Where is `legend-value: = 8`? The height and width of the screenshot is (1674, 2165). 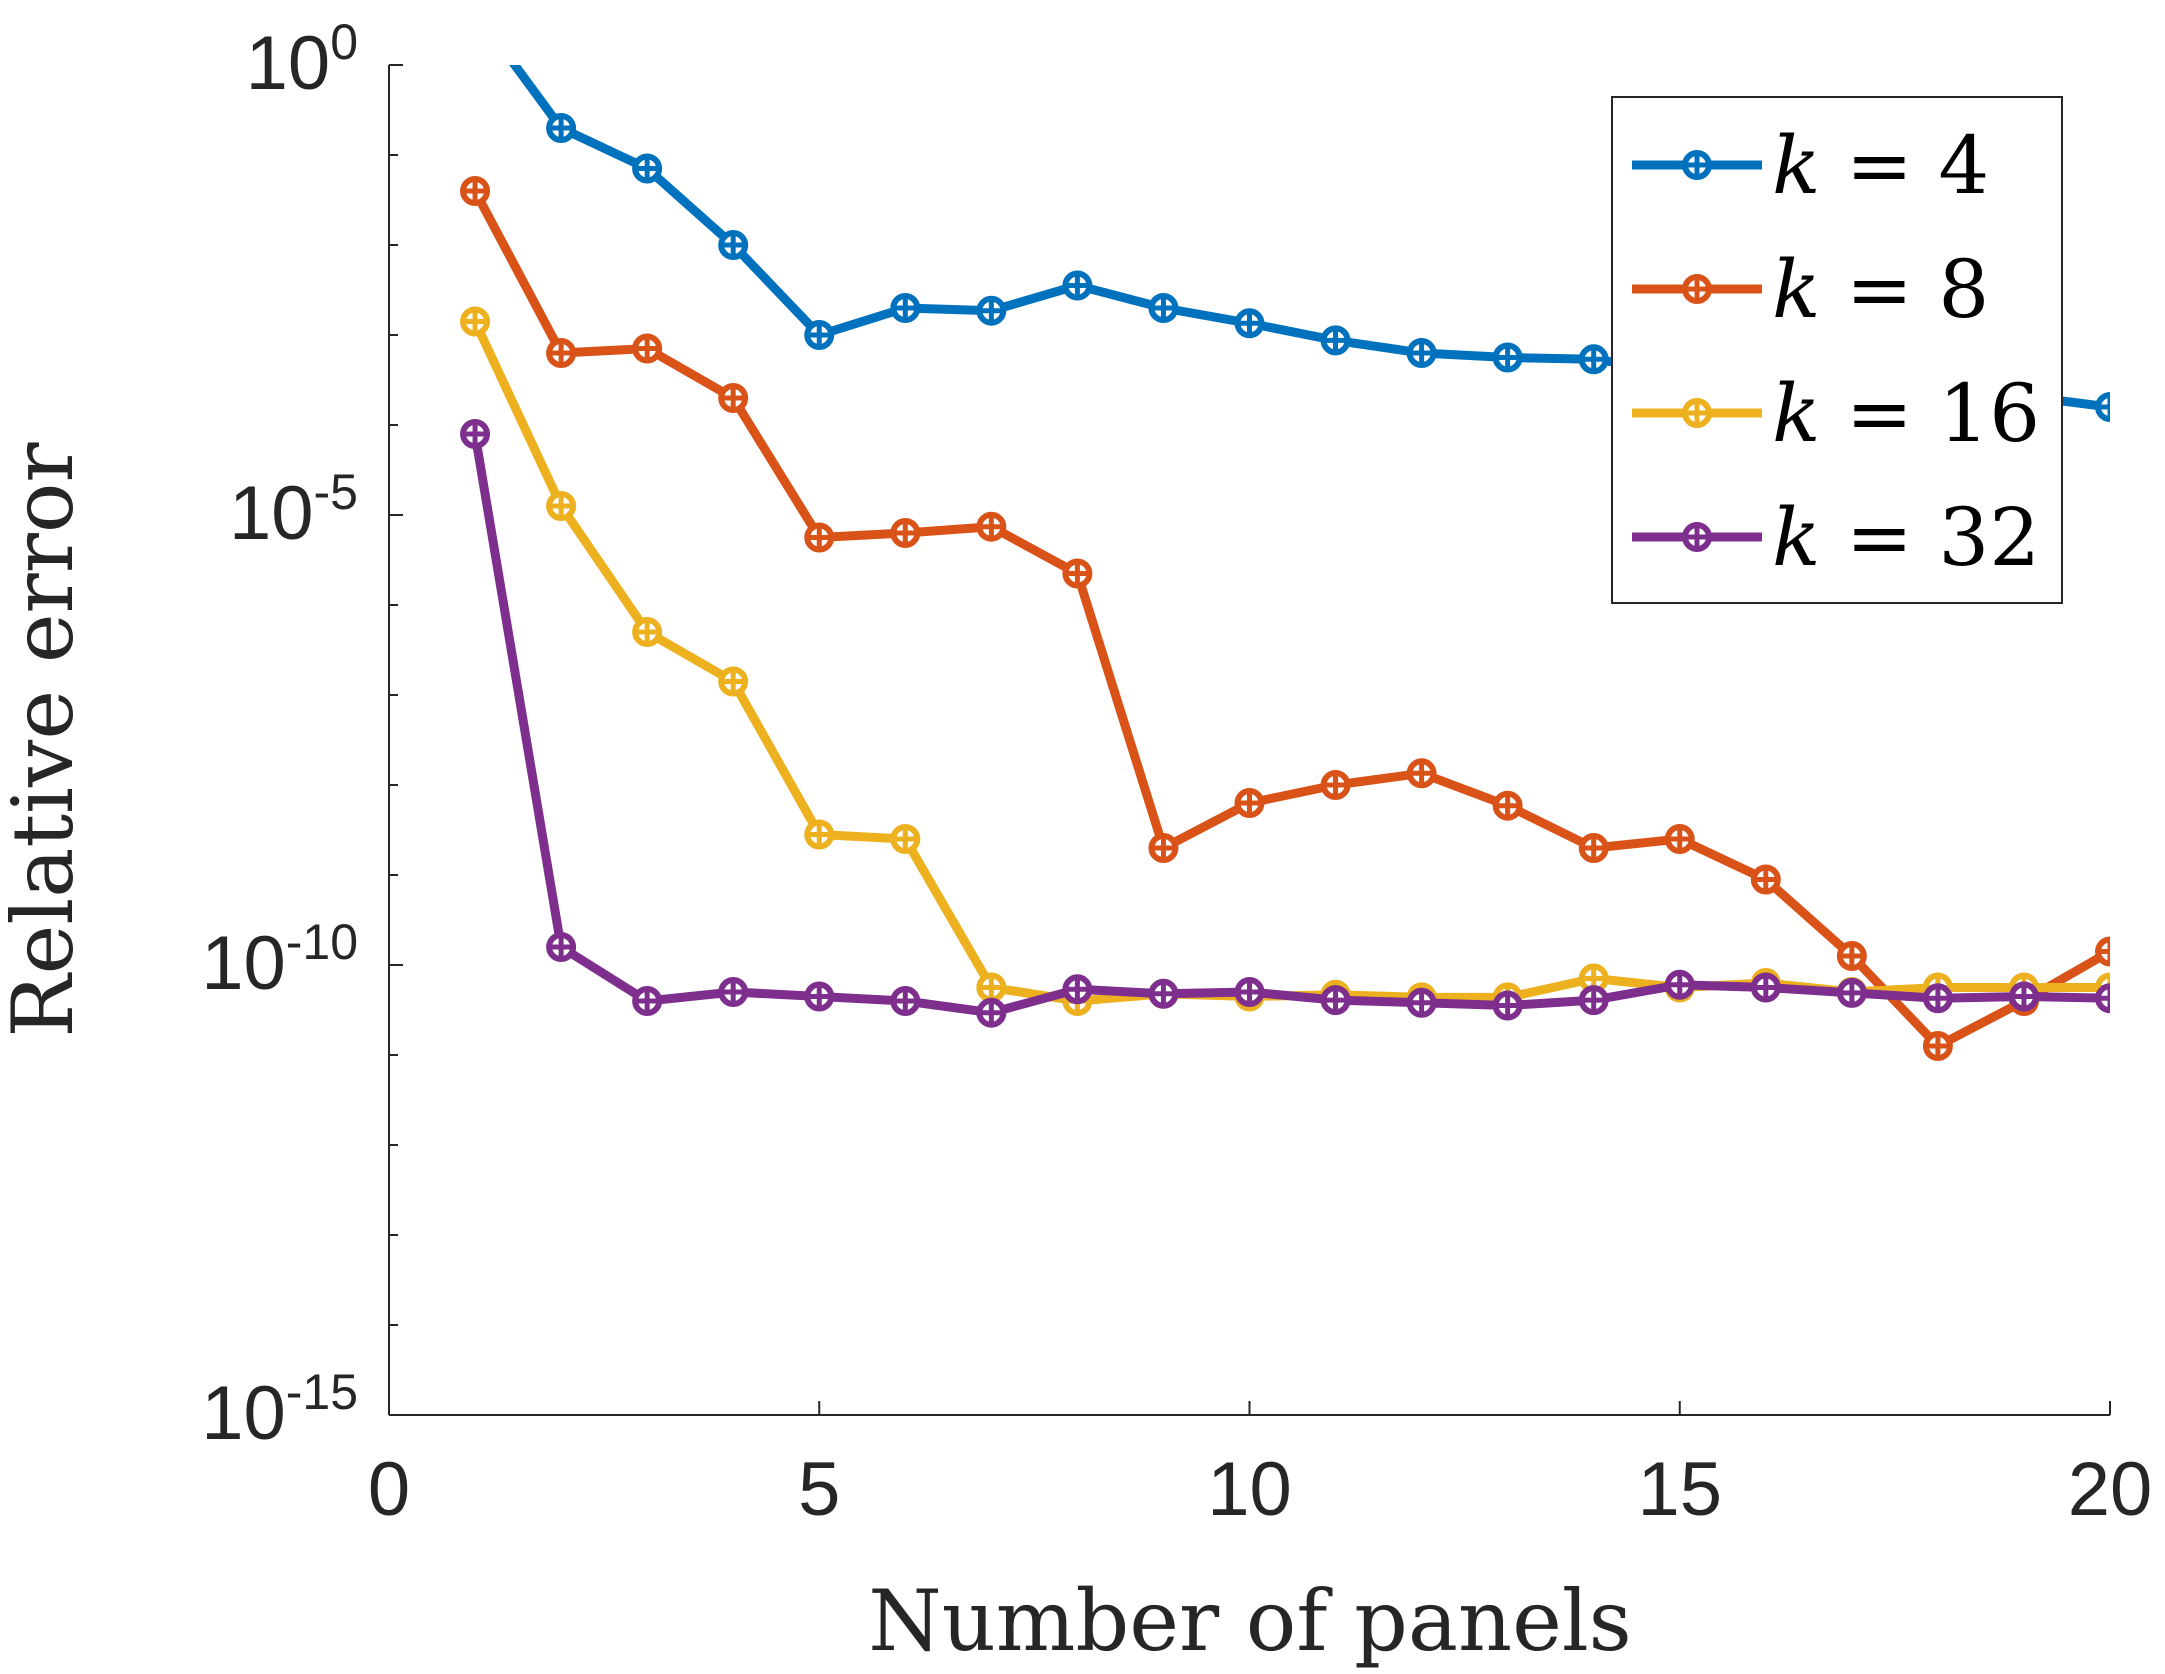 legend-value: = 8 is located at coordinates (1917, 289).